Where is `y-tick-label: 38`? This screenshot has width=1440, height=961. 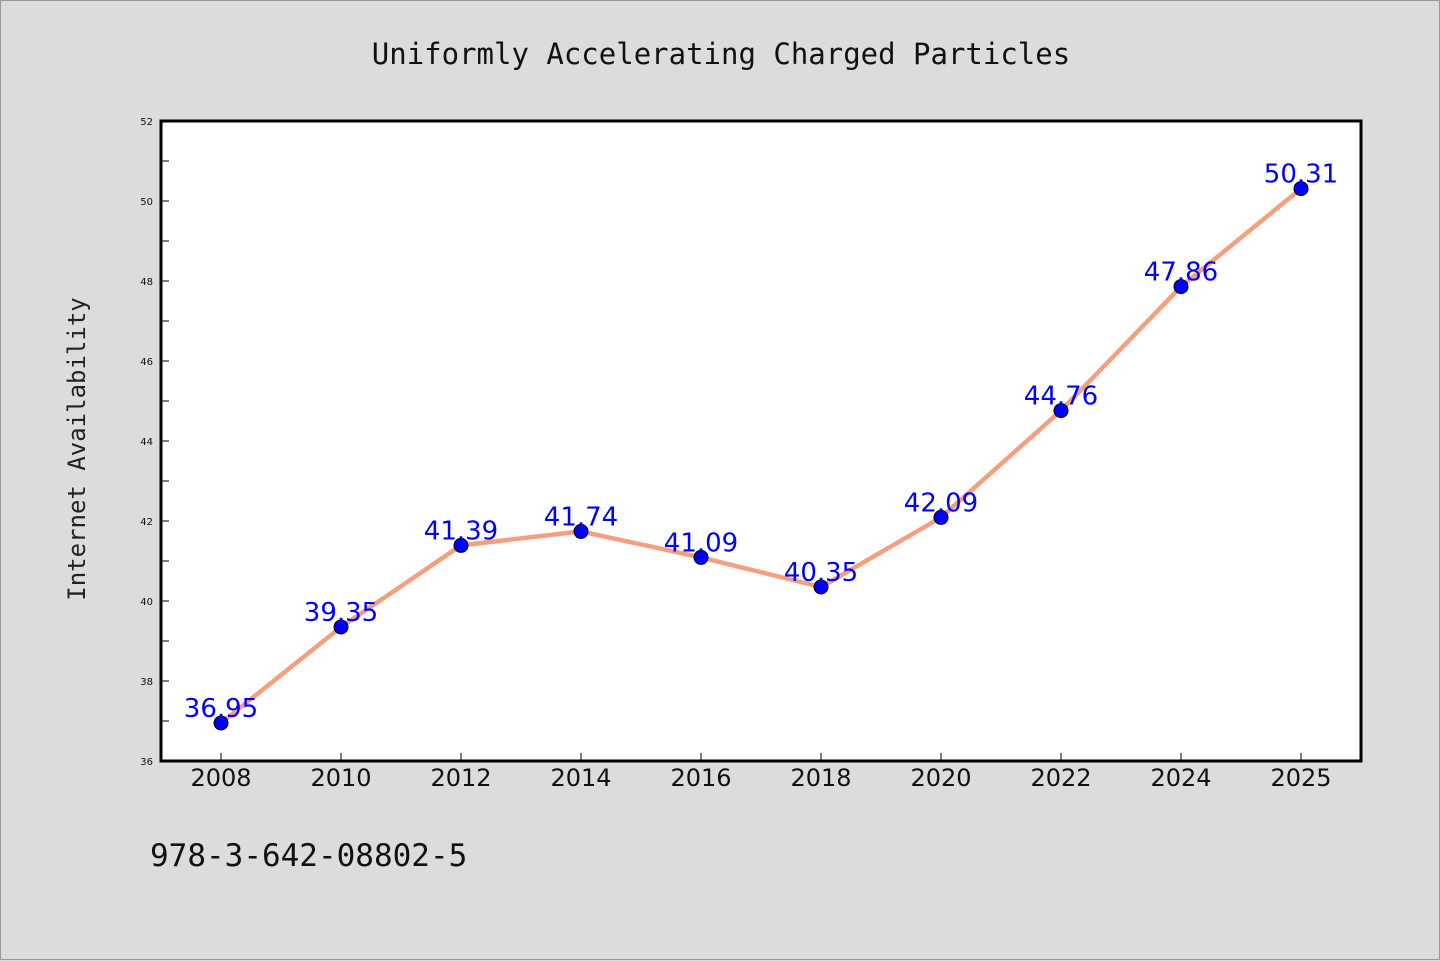
y-tick-label: 38 is located at coordinates (146, 682).